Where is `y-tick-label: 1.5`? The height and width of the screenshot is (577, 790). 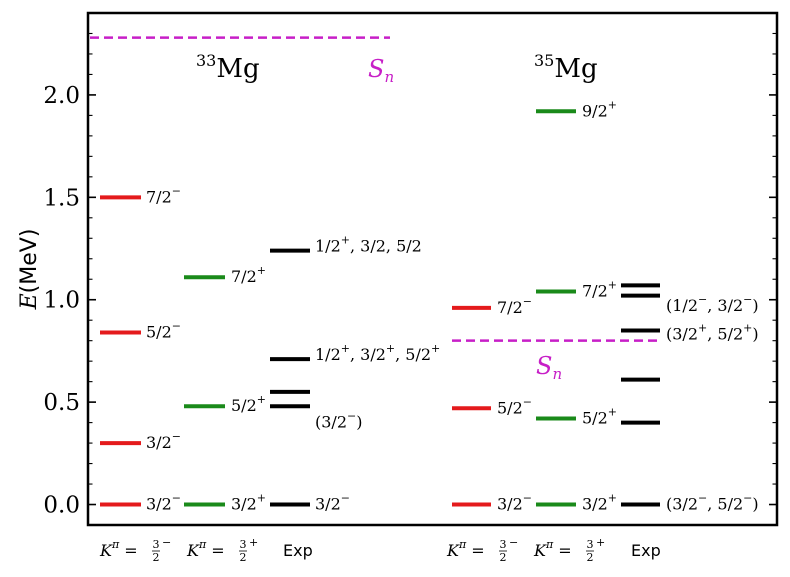 y-tick-label: 1.5 is located at coordinates (61, 198).